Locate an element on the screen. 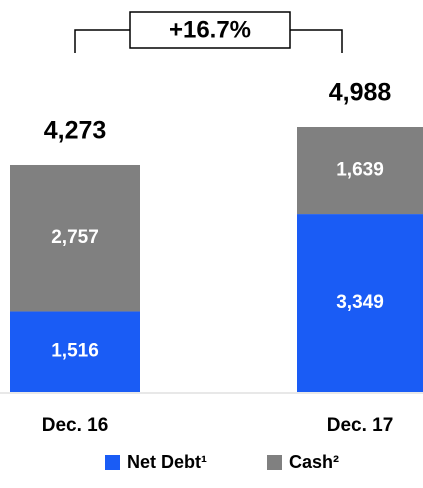 The width and height of the screenshot is (423, 488). value-label: 1,639 is located at coordinates (360, 170).